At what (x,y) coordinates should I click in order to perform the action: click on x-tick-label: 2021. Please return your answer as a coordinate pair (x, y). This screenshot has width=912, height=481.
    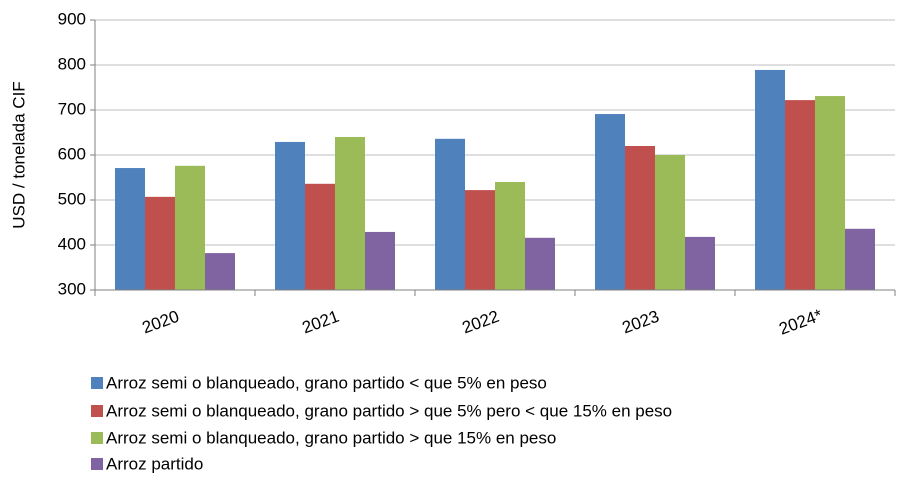
    Looking at the image, I should click on (321, 322).